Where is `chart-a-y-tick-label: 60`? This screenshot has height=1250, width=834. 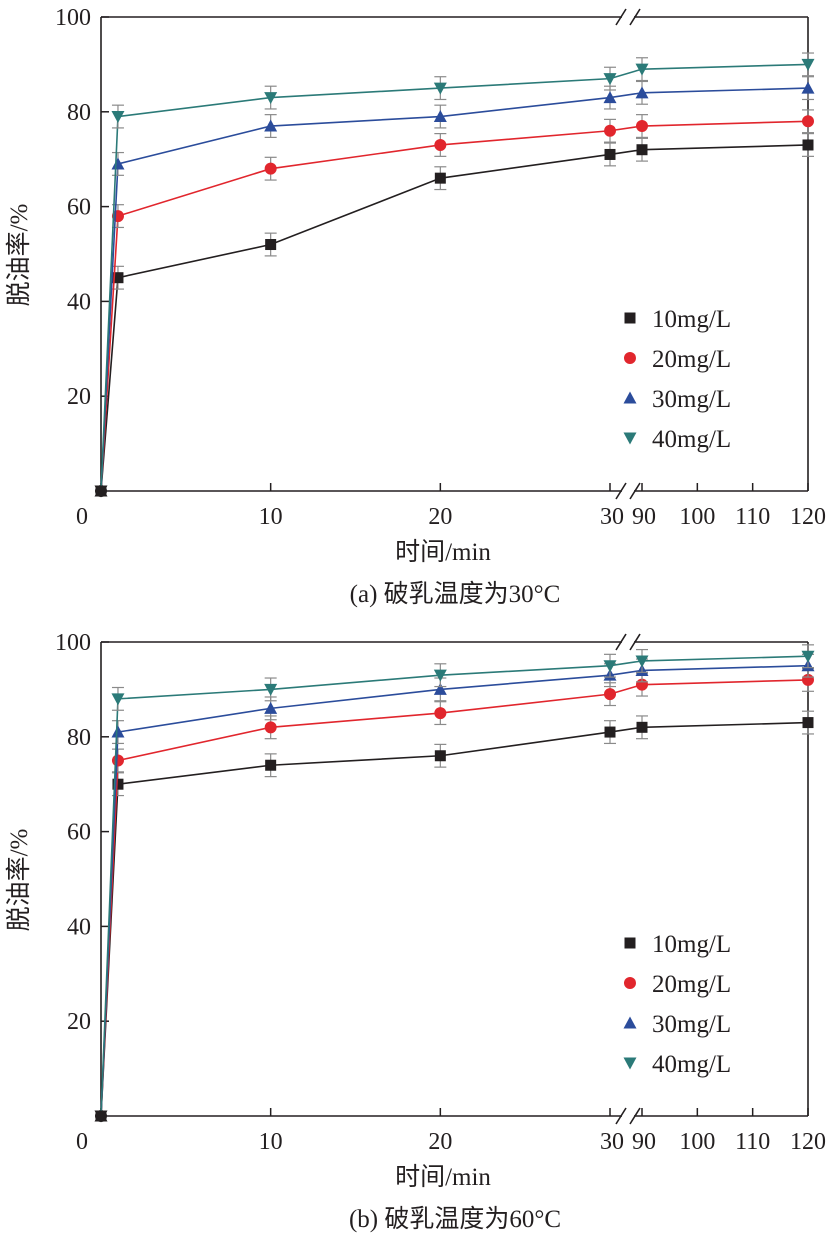
chart-a-y-tick-label: 60 is located at coordinates (79, 208).